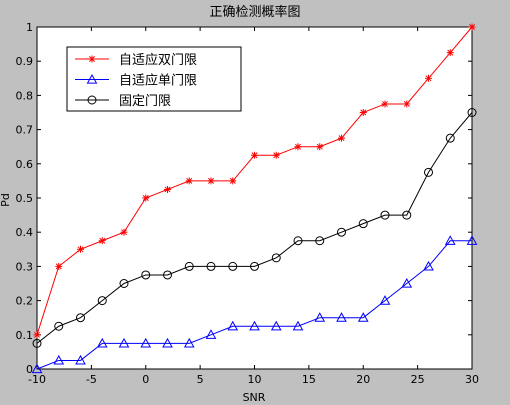 The height and width of the screenshot is (405, 510). I want to click on legend-item: 固定门限, so click(123, 101).